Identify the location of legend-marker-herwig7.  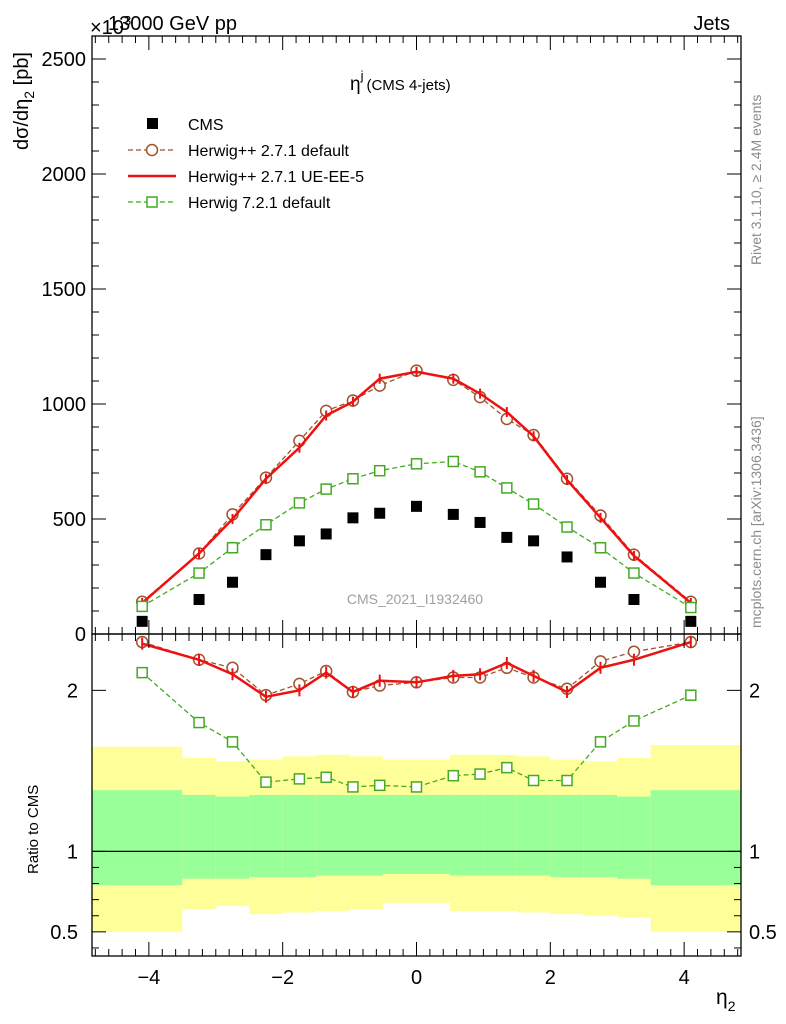
(152, 202).